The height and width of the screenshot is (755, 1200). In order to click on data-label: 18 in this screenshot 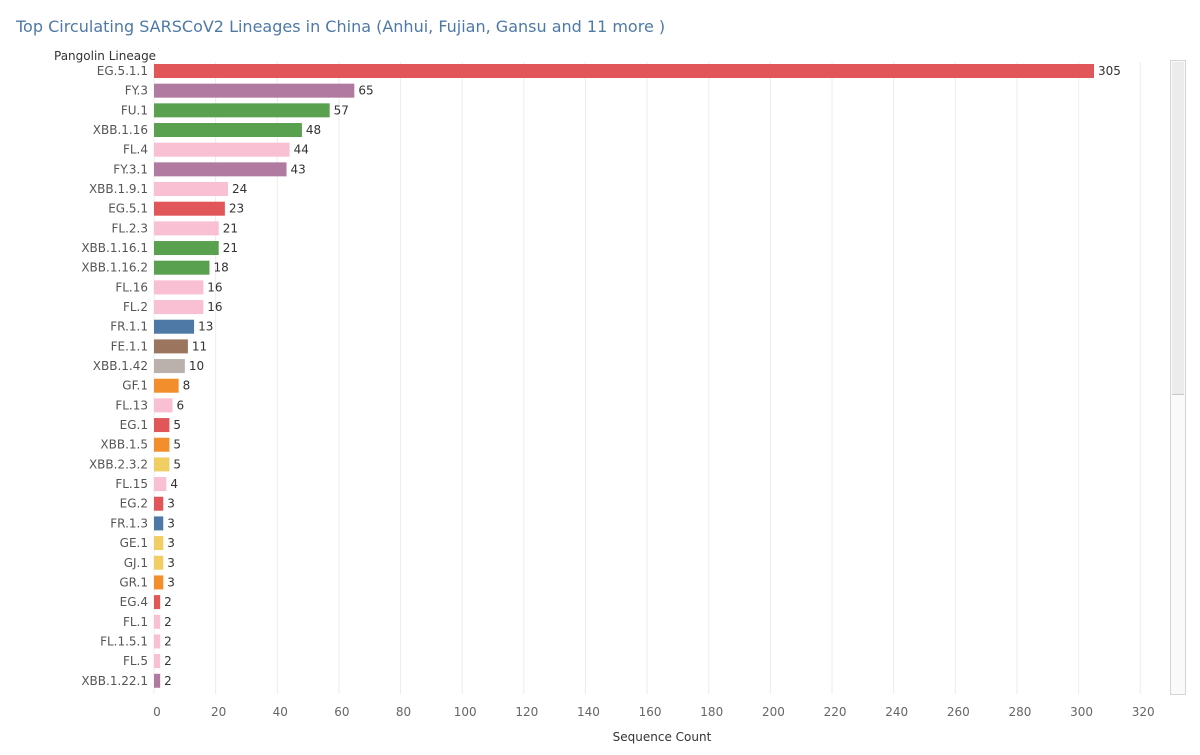, I will do `click(220, 268)`.